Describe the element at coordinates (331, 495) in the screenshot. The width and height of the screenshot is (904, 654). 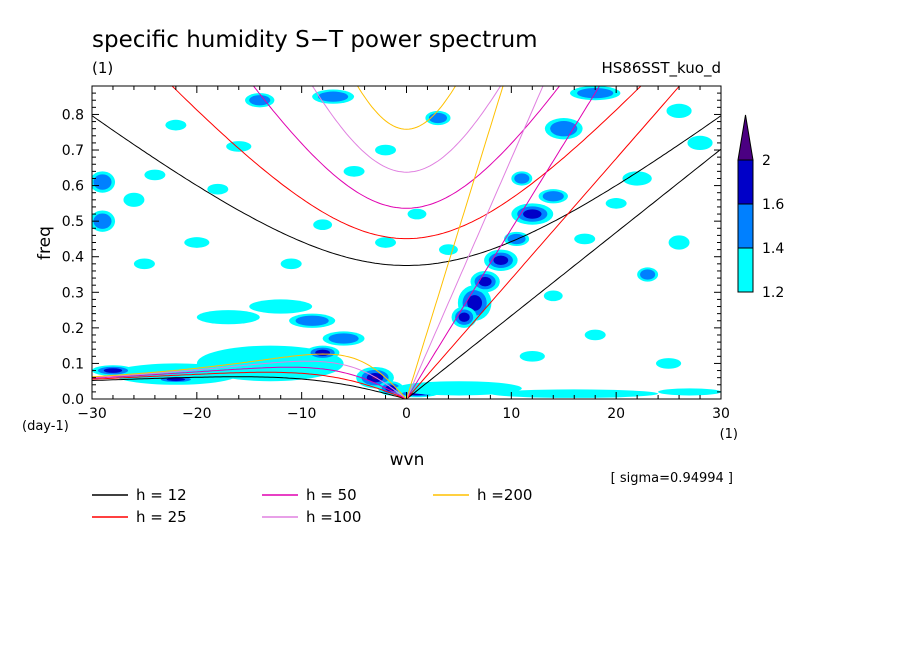
I see `legend-label: h = 50` at that location.